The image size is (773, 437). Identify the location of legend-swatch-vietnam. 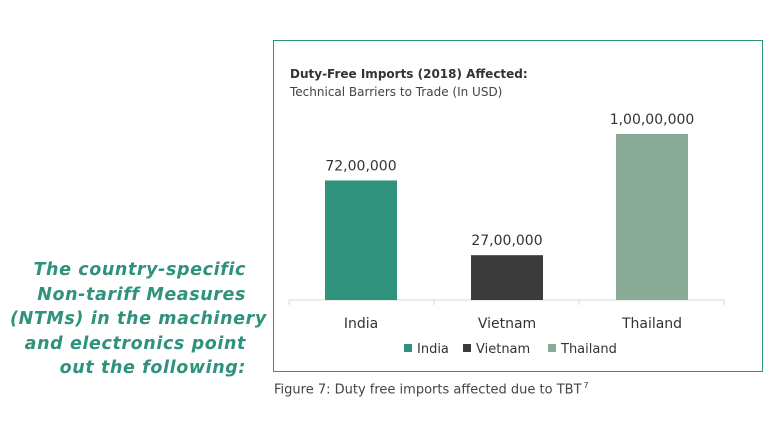
(467, 348).